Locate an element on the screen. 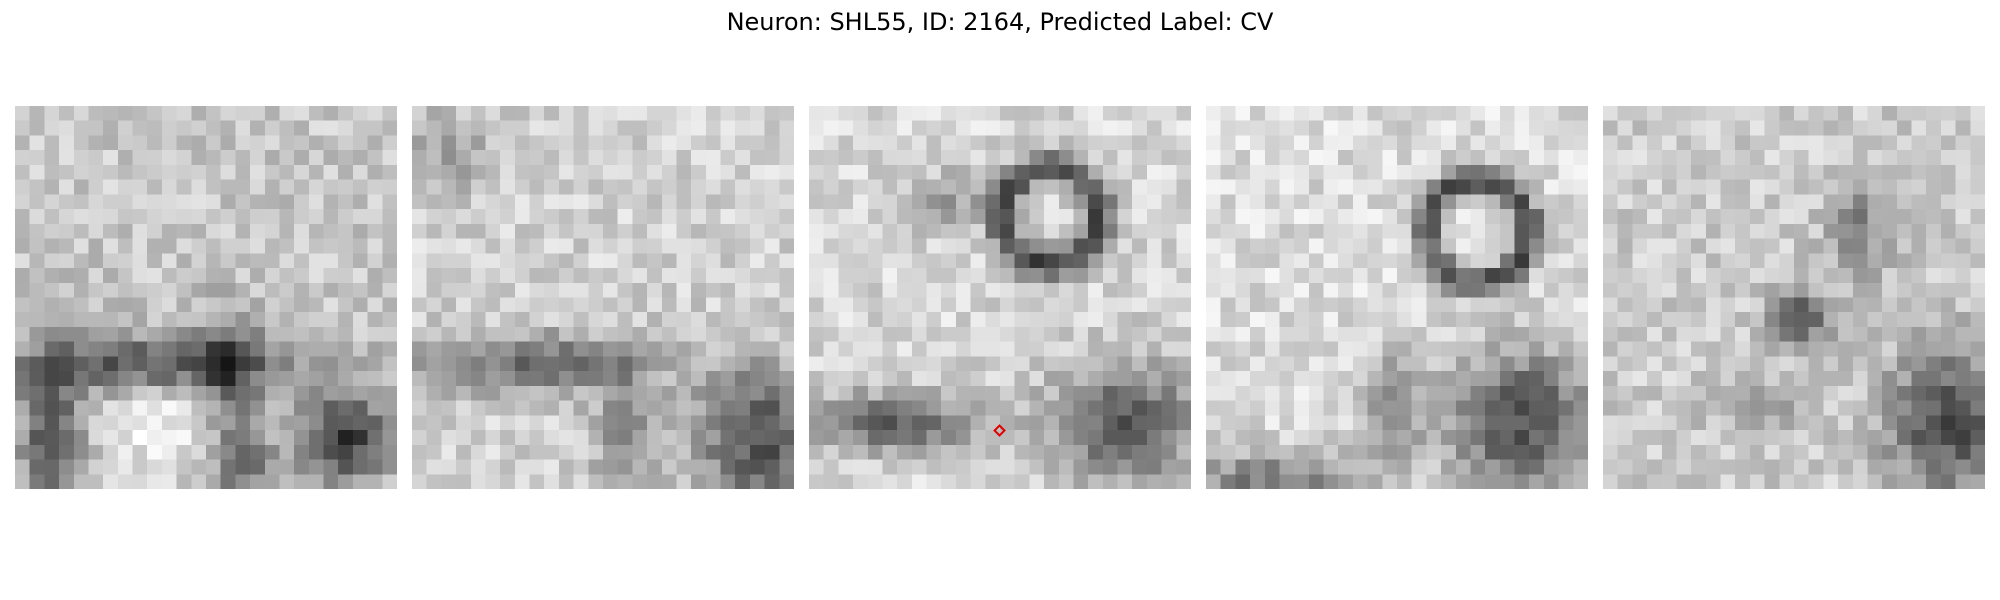 The height and width of the screenshot is (600, 2000). slice-4-image is located at coordinates (1794, 297).